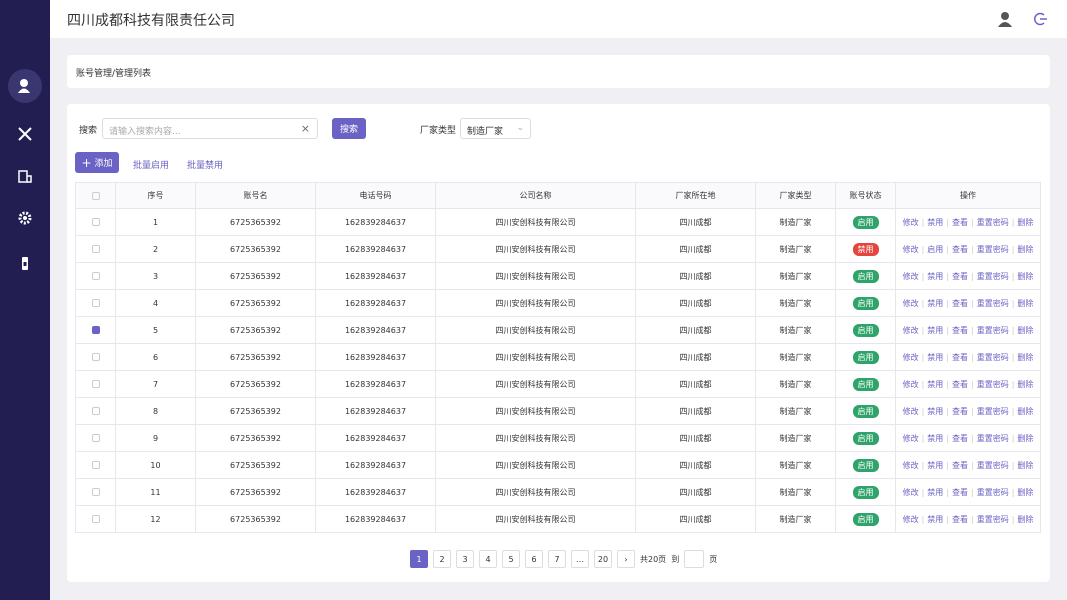 The image size is (1067, 600). Describe the element at coordinates (935, 249) in the screenshot. I see `action-link: 启用` at that location.